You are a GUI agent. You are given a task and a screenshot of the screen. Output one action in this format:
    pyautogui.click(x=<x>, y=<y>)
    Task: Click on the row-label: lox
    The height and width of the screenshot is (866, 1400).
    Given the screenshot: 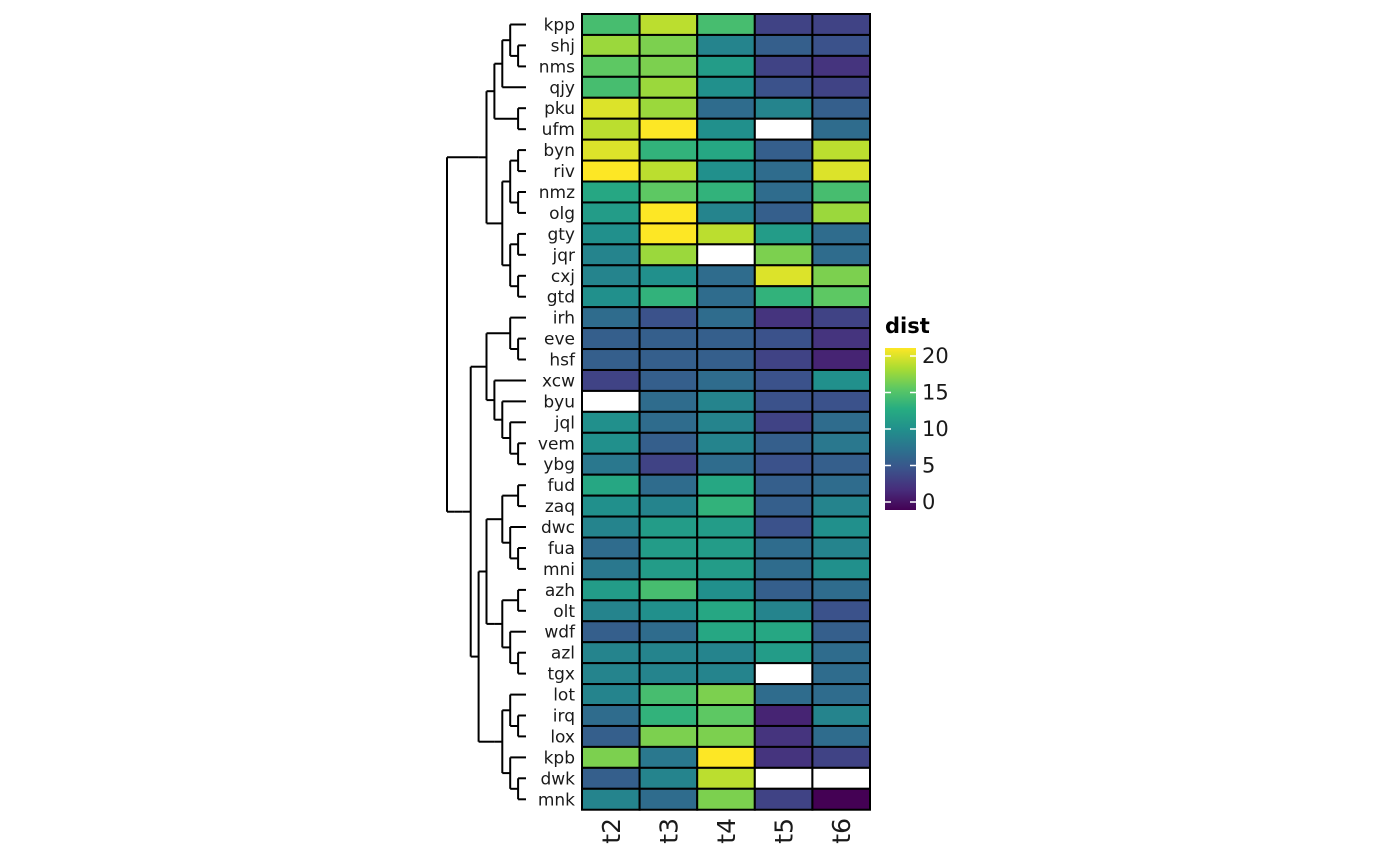 What is the action you would take?
    pyautogui.click(x=562, y=737)
    